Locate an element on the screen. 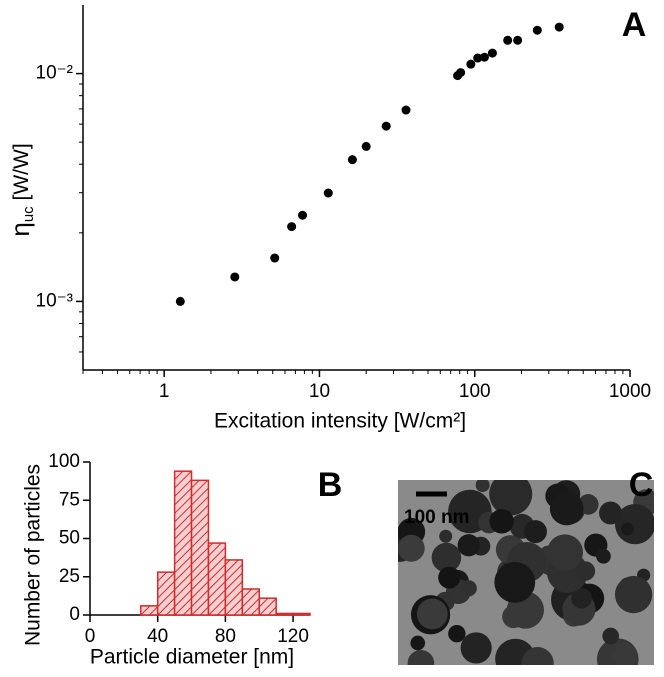 The image size is (664, 677). y-axis-label: ηuc [W/W] is located at coordinates (21, 189).